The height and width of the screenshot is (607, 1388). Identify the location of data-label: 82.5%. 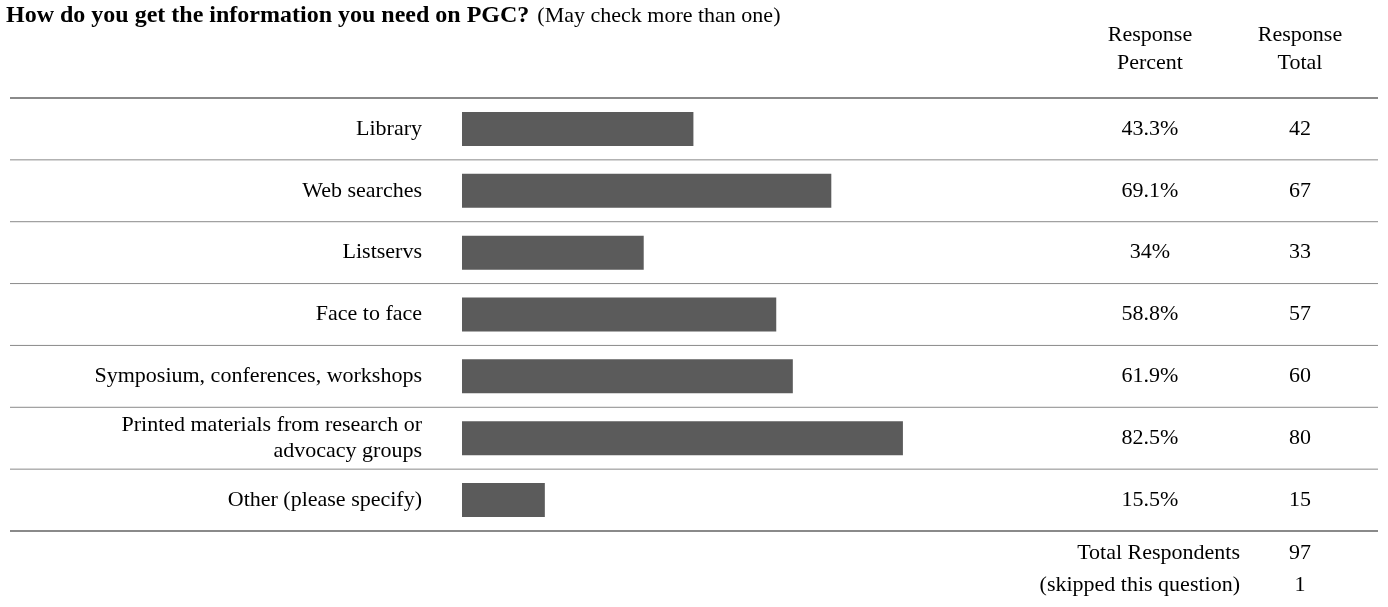
(1150, 436).